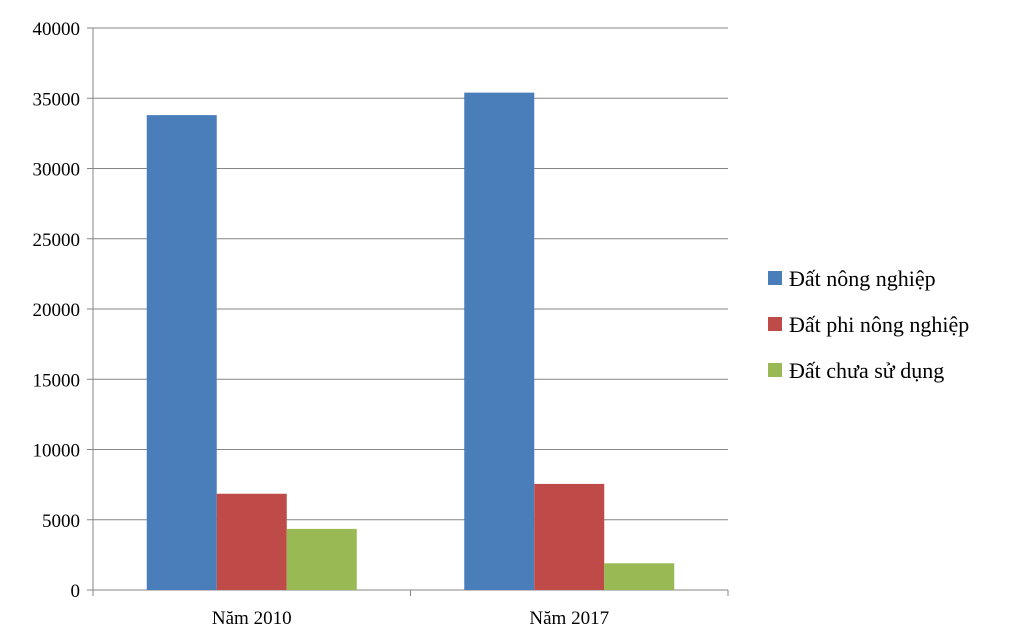 The image size is (1033, 630). Describe the element at coordinates (879, 324) in the screenshot. I see `legend-label: Đất phi nông nghiệp` at that location.